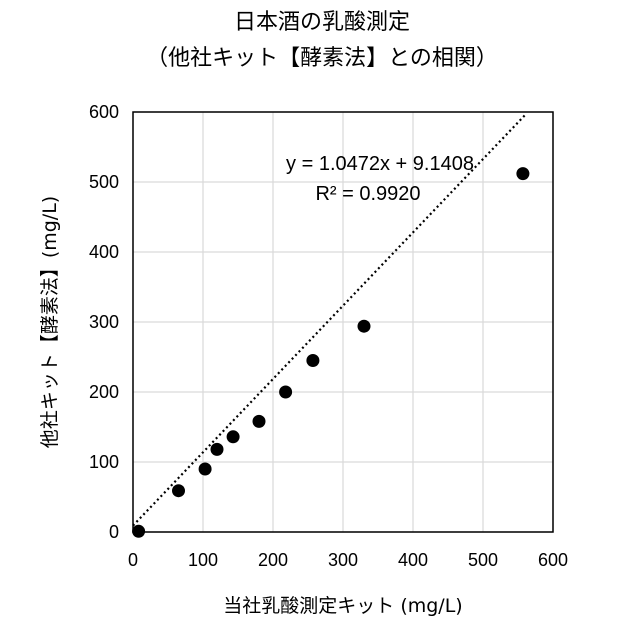 The height and width of the screenshot is (630, 644). I want to click on chart-subtitle: （他社キット【酵素法】との相関）, so click(322, 58).